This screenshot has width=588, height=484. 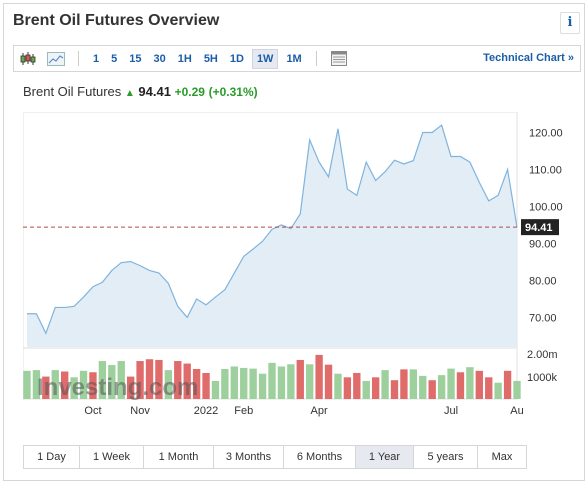 I want to click on interval-1w: 1W, so click(x=265, y=58).